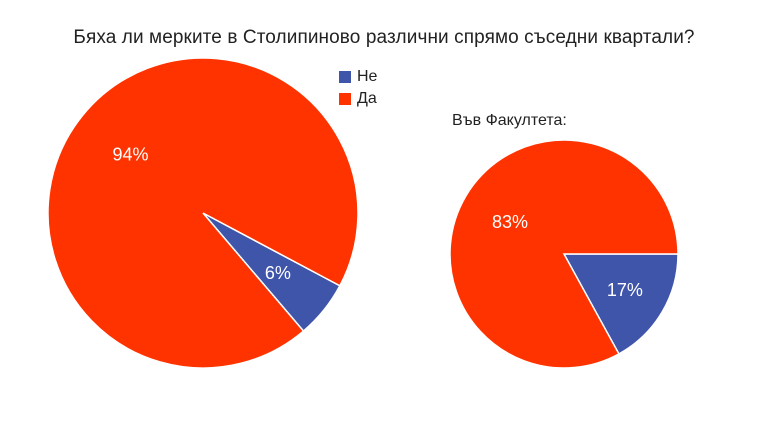  Describe the element at coordinates (625, 290) in the screenshot. I see `pie2-label-ne: 17%` at that location.